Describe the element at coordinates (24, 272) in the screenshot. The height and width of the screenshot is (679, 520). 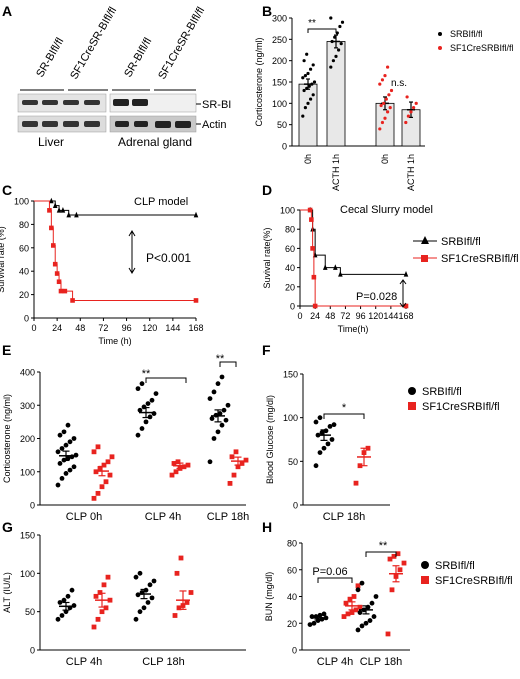
I see `y-tick-label: 40` at that location.